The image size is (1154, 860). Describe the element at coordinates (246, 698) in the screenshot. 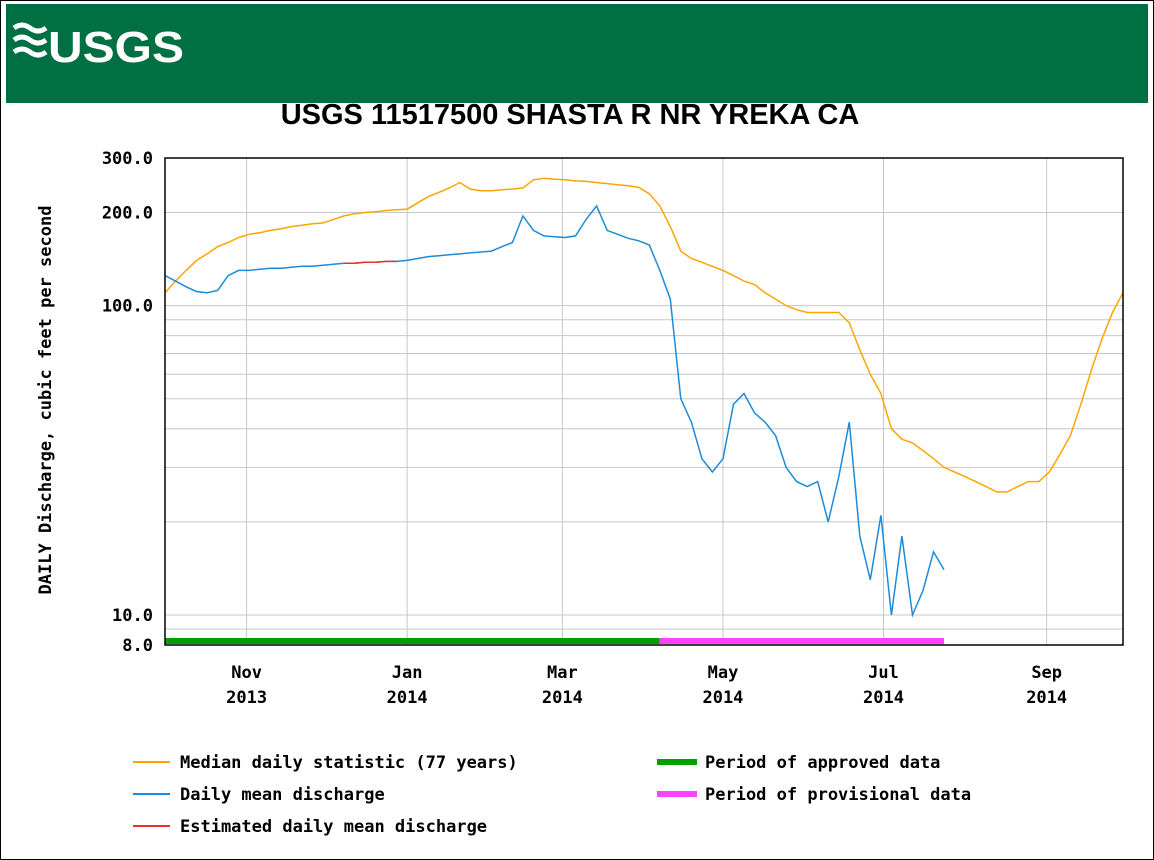

I see `x-tick-year: 2013` at that location.